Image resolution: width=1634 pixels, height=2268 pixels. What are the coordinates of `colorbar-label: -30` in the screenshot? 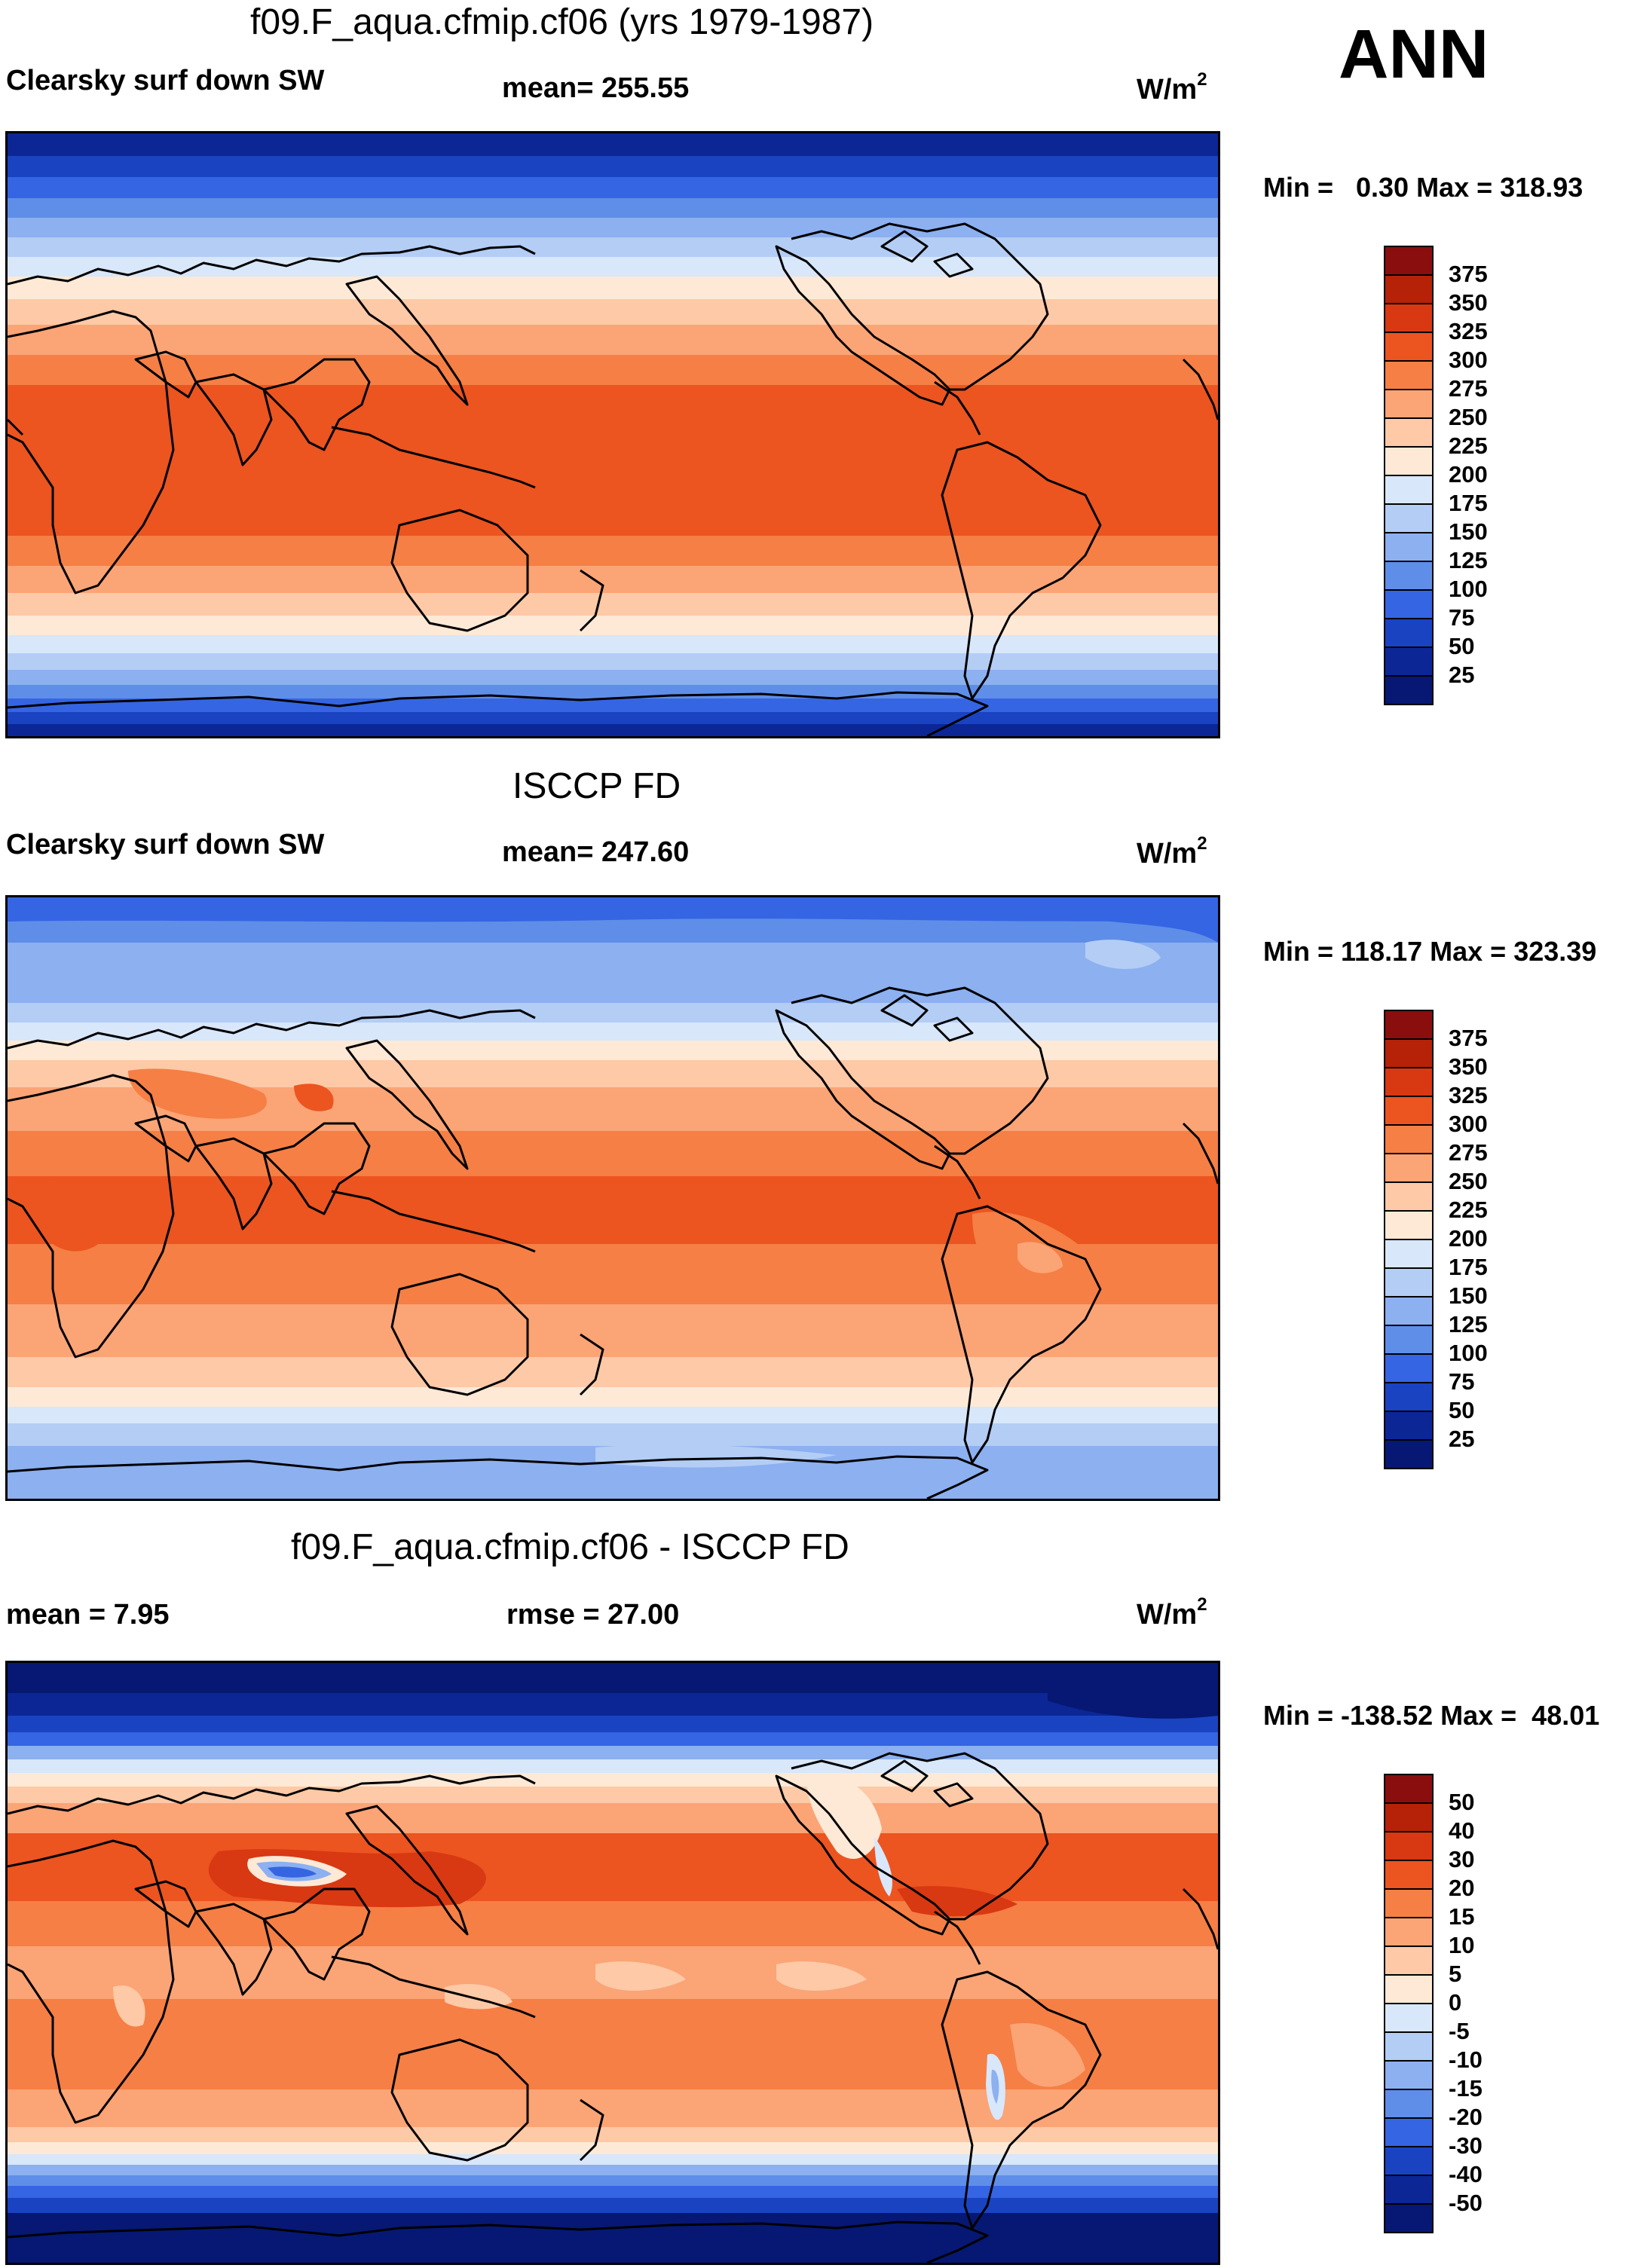 It's located at (1466, 2145).